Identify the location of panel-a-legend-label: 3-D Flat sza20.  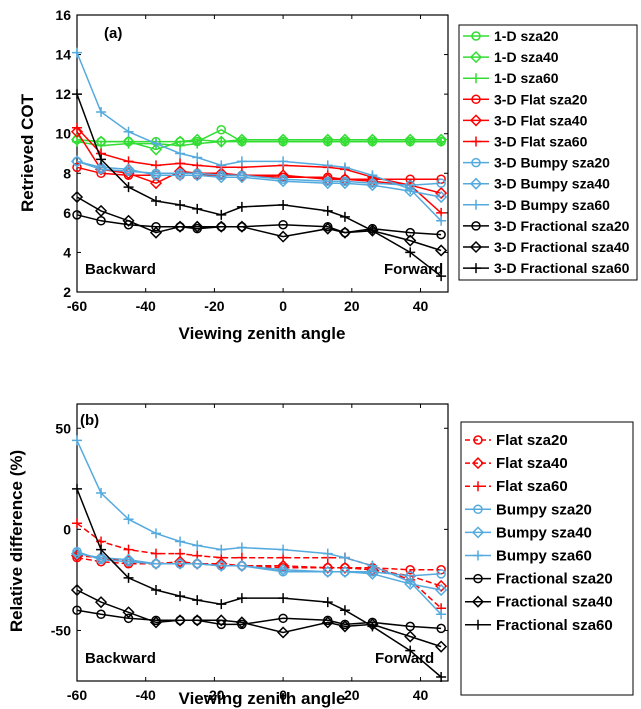
(541, 99).